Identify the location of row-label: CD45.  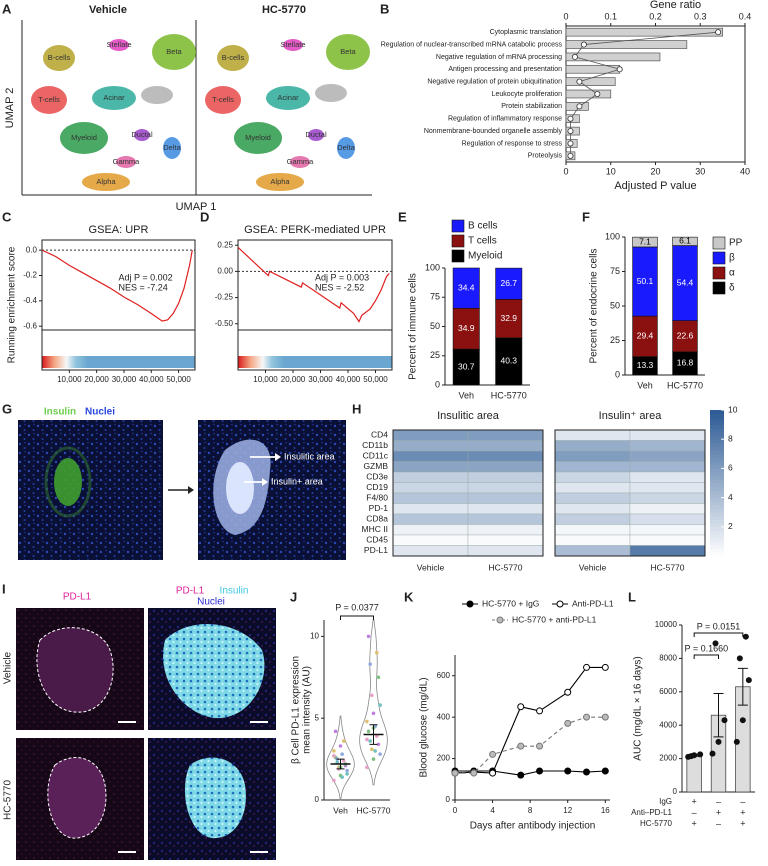
(377, 540).